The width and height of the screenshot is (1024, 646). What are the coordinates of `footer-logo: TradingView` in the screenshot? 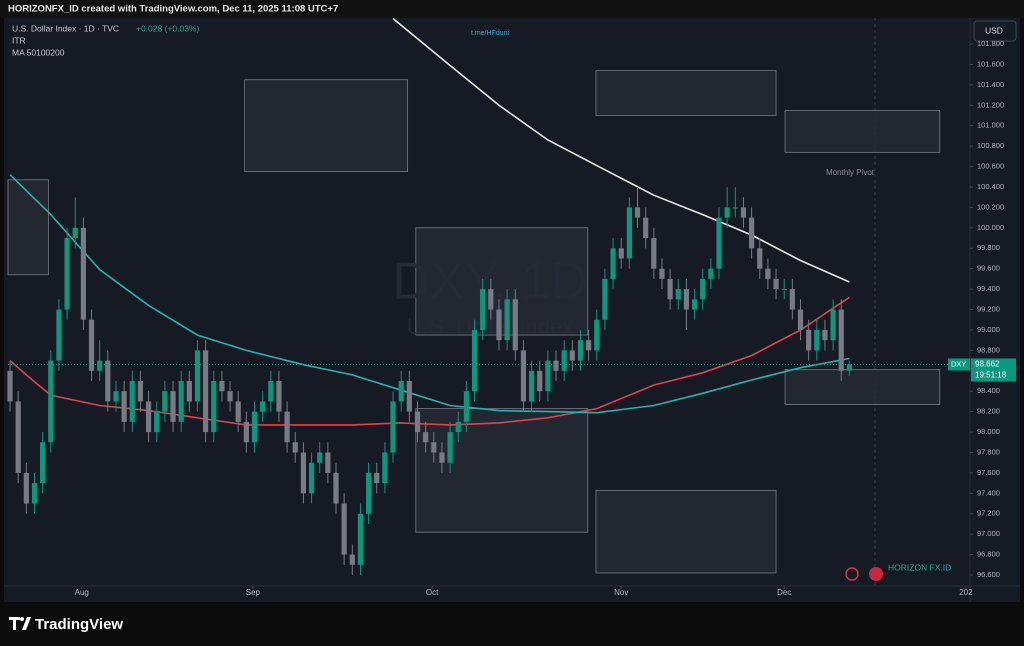 It's located at (79, 624).